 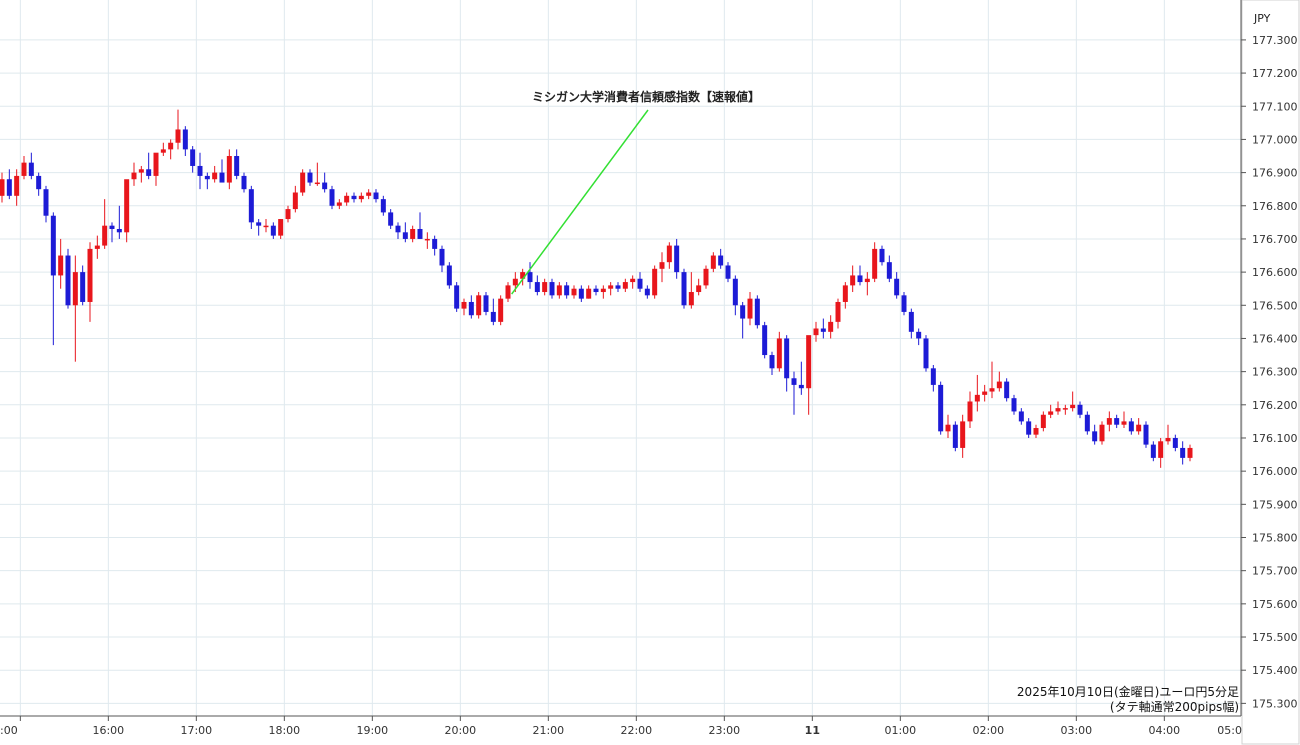 What do you see at coordinates (284, 730) in the screenshot?
I see `x-tick-label: 18:00` at bounding box center [284, 730].